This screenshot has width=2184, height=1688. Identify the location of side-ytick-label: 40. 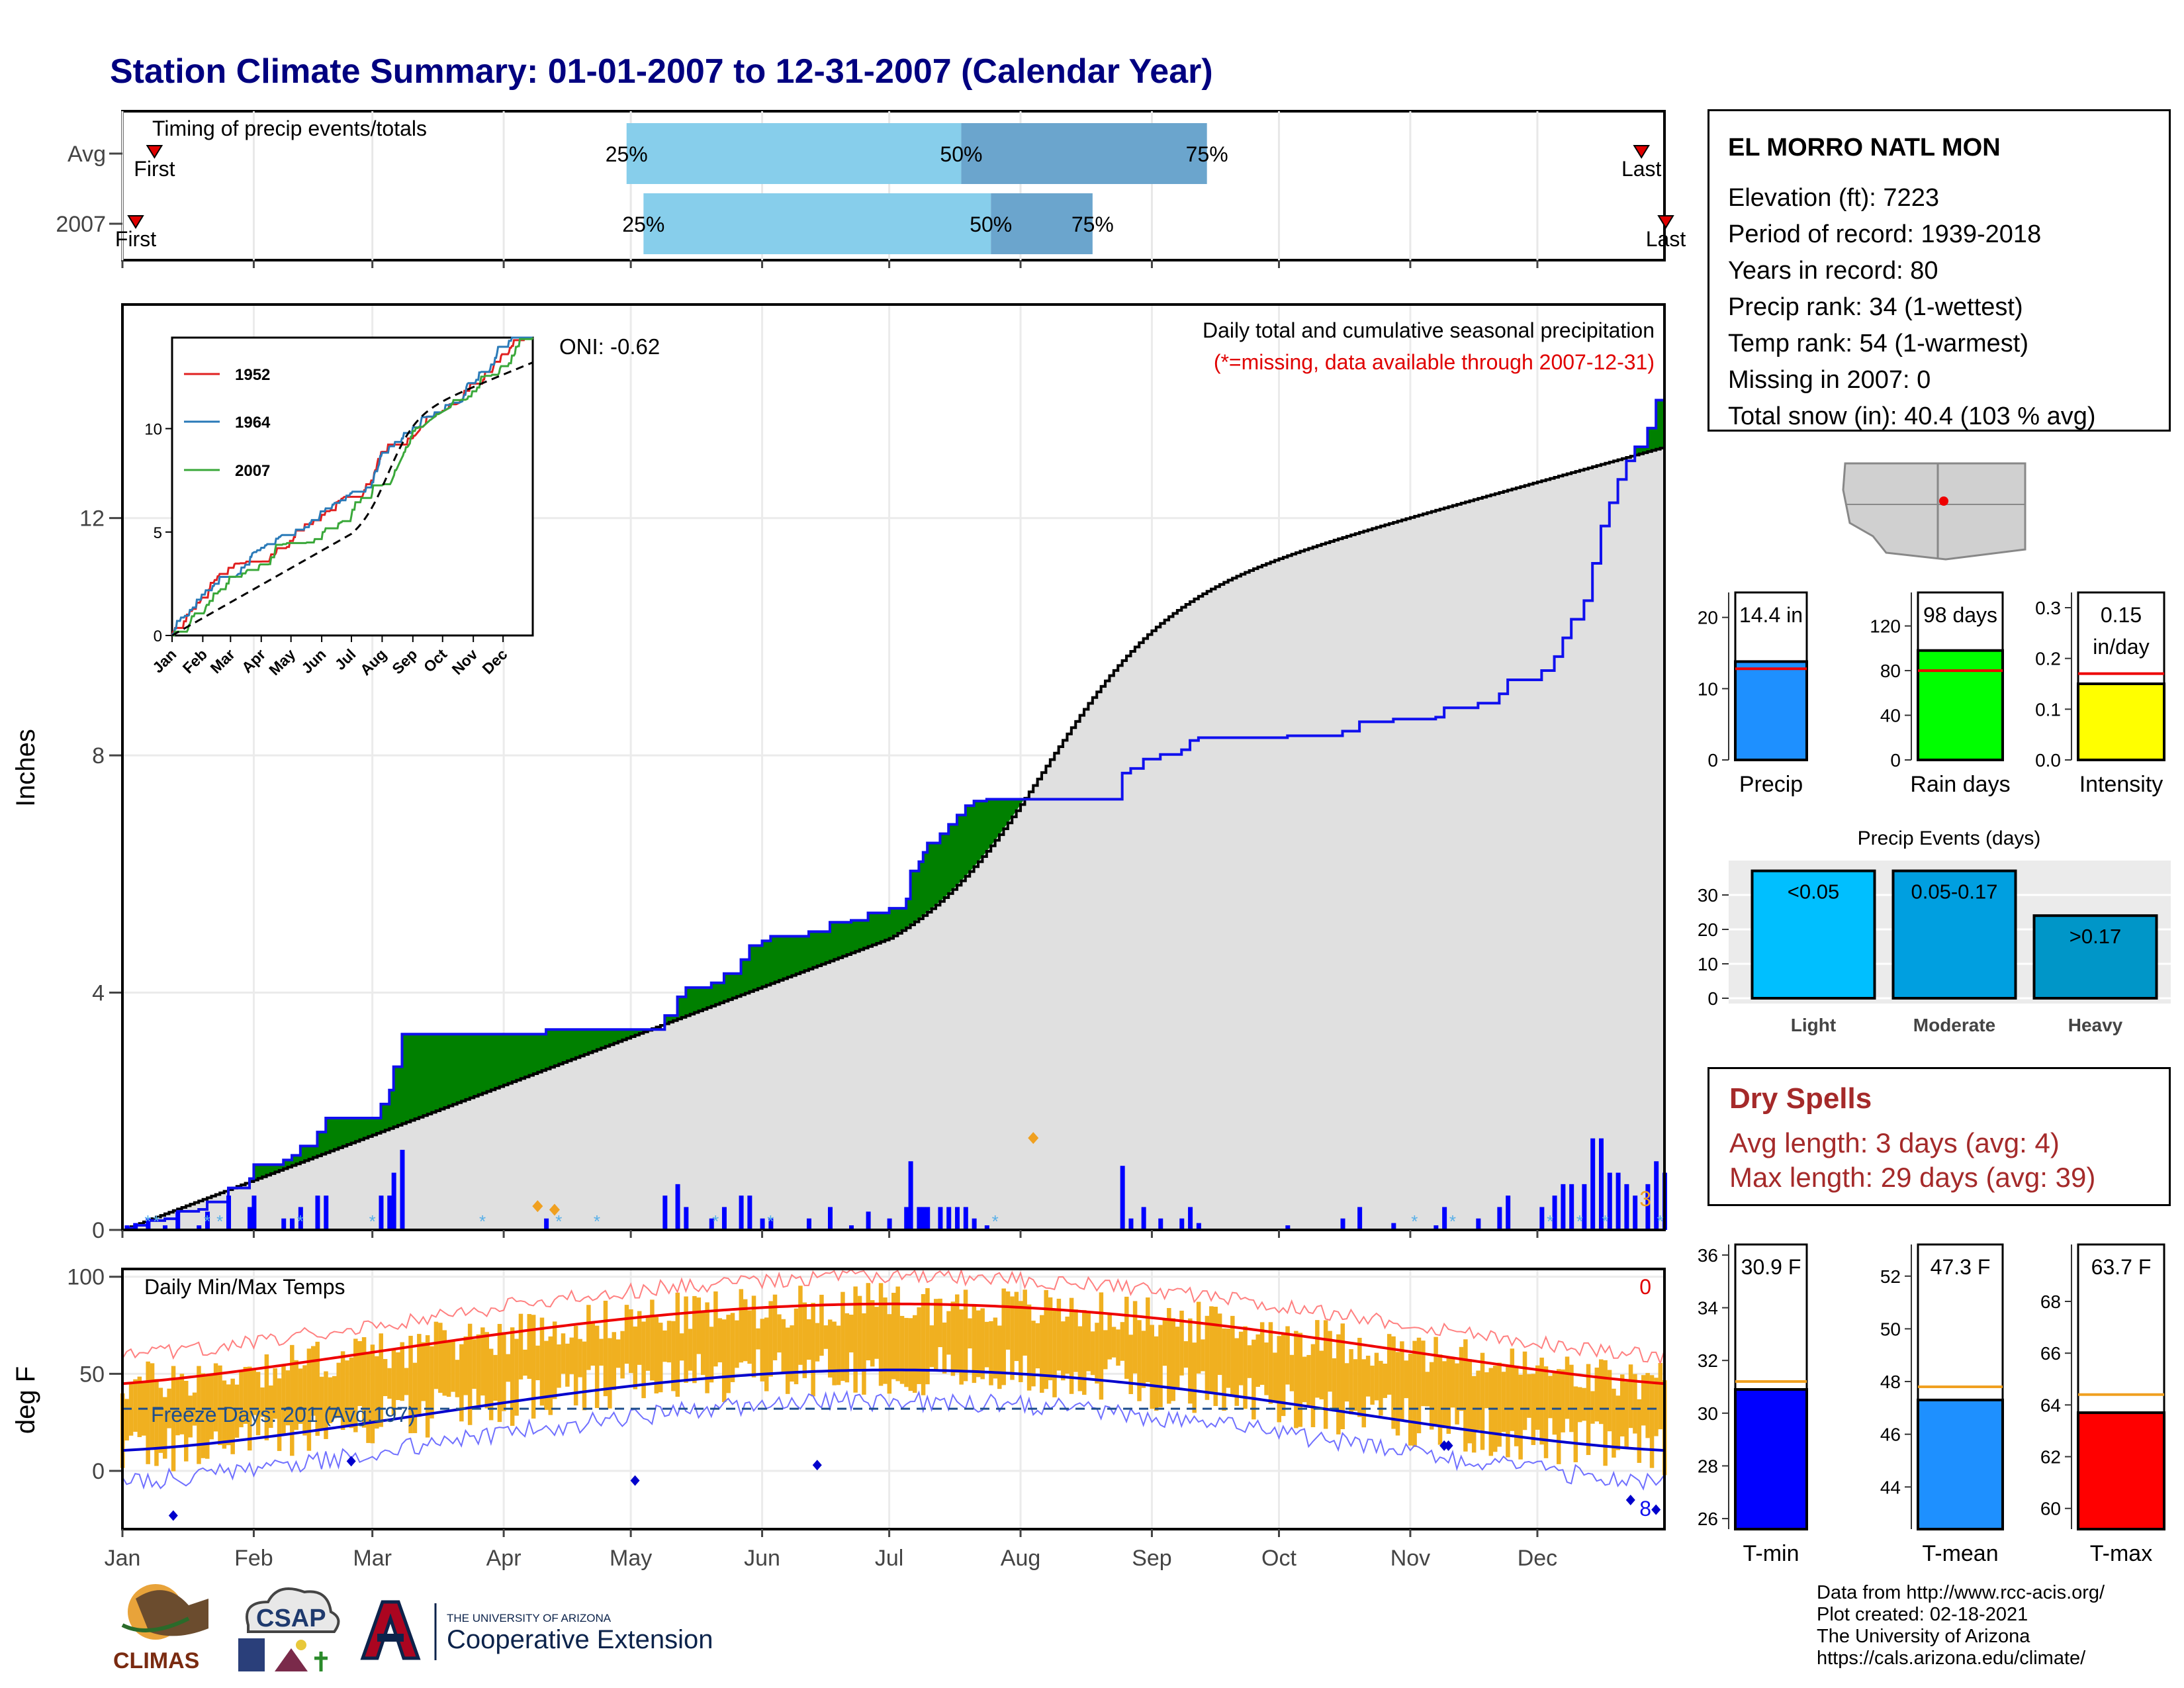
(1891, 716).